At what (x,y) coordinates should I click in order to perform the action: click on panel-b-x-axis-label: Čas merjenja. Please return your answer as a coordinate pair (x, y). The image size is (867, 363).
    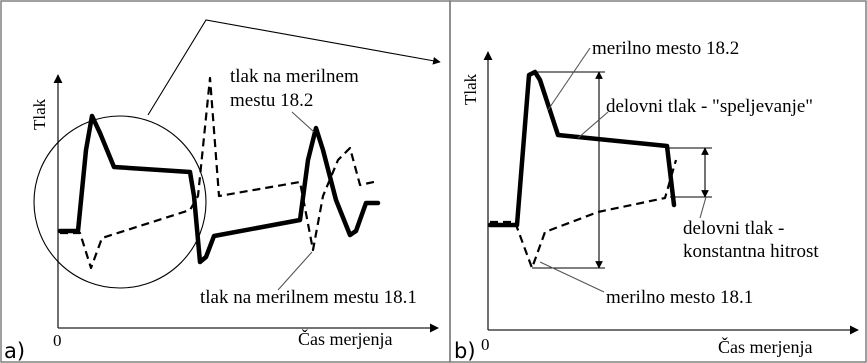
    Looking at the image, I should click on (765, 346).